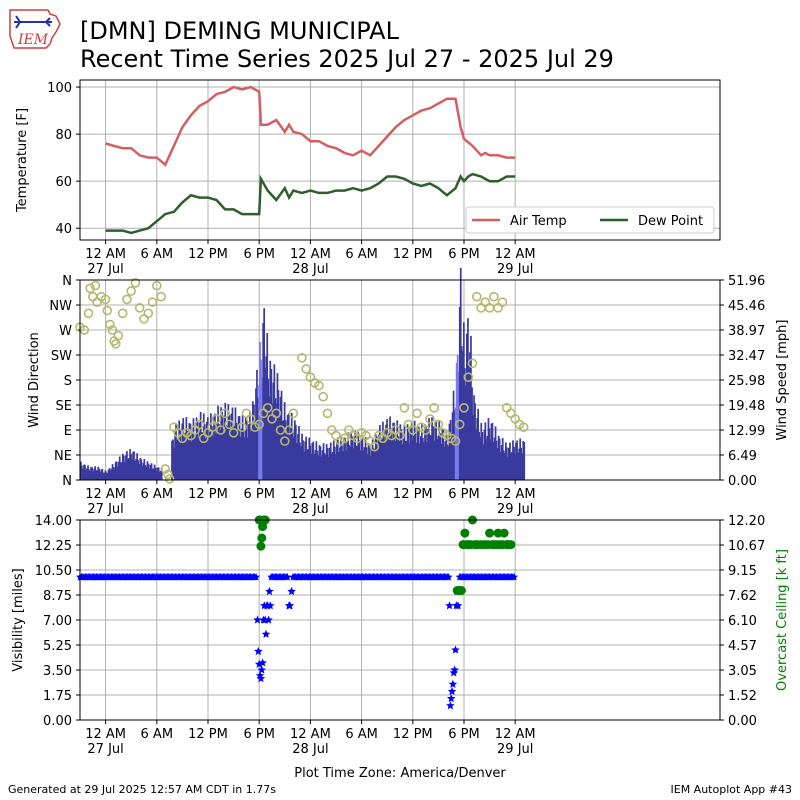 This screenshot has width=800, height=800. I want to click on y-tick-label: 7.00, so click(57, 621).